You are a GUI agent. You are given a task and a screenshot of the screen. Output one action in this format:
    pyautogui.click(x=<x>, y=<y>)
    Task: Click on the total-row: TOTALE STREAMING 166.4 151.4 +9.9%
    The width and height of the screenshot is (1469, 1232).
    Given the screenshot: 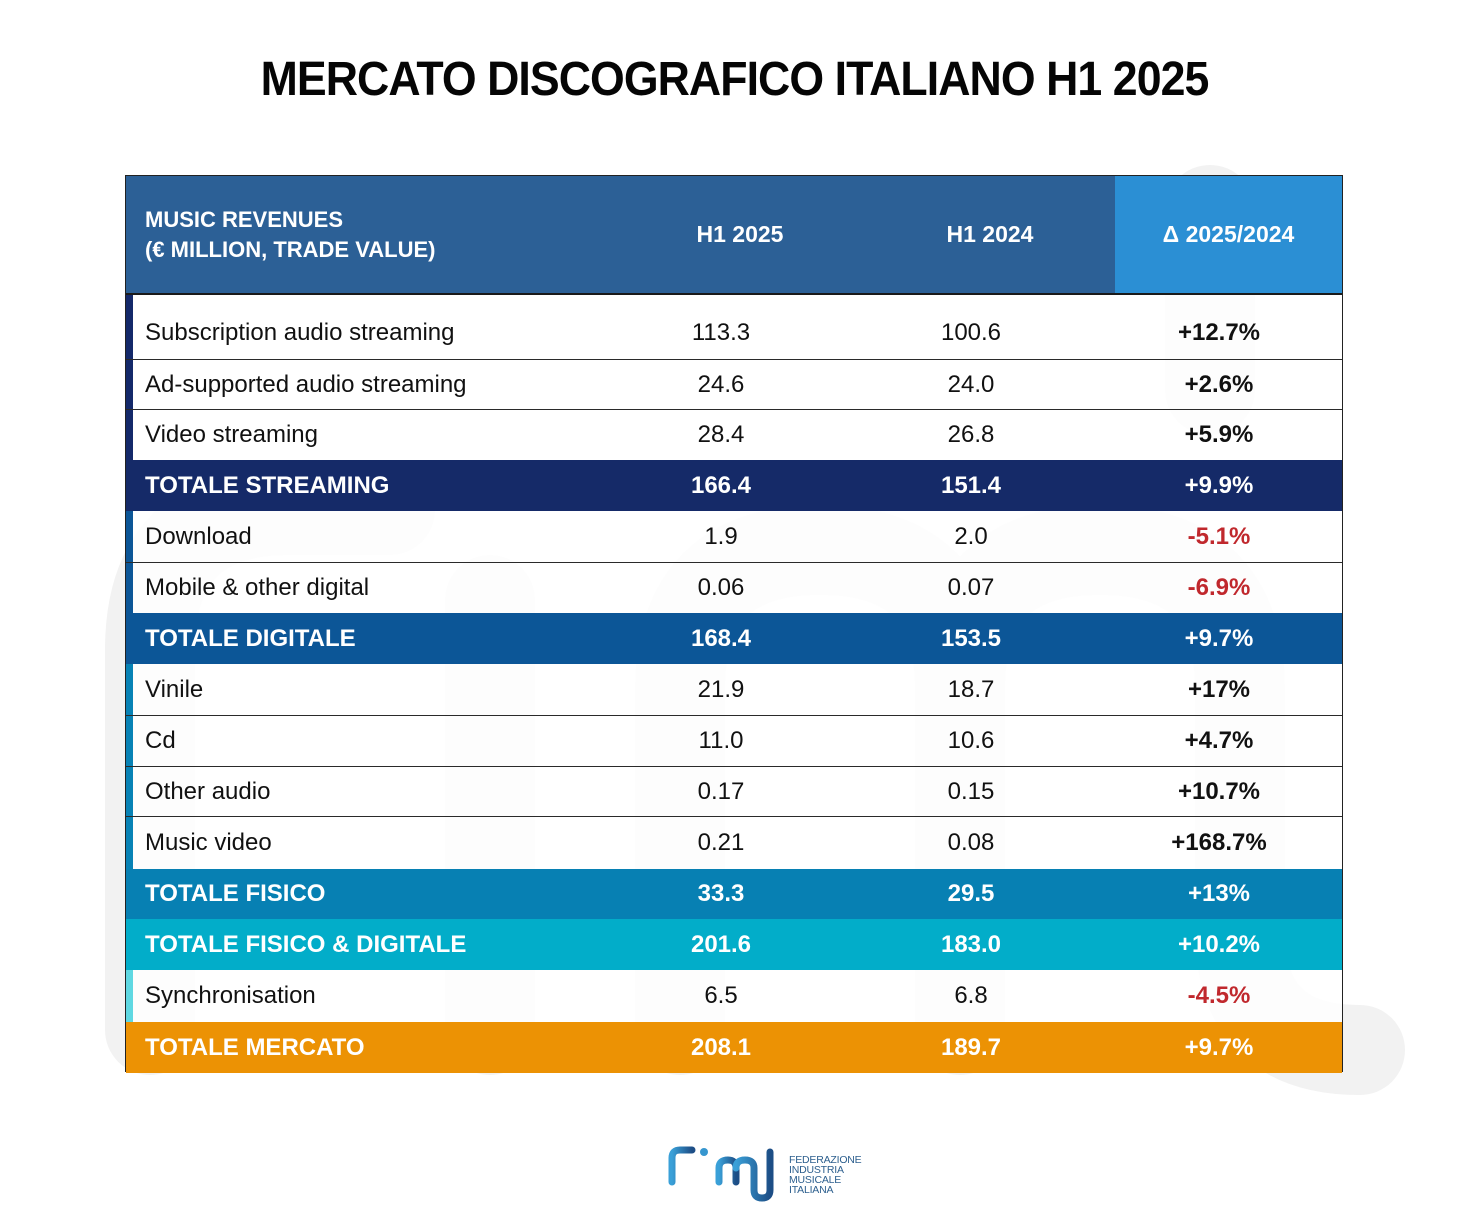 What is the action you would take?
    pyautogui.click(x=734, y=485)
    